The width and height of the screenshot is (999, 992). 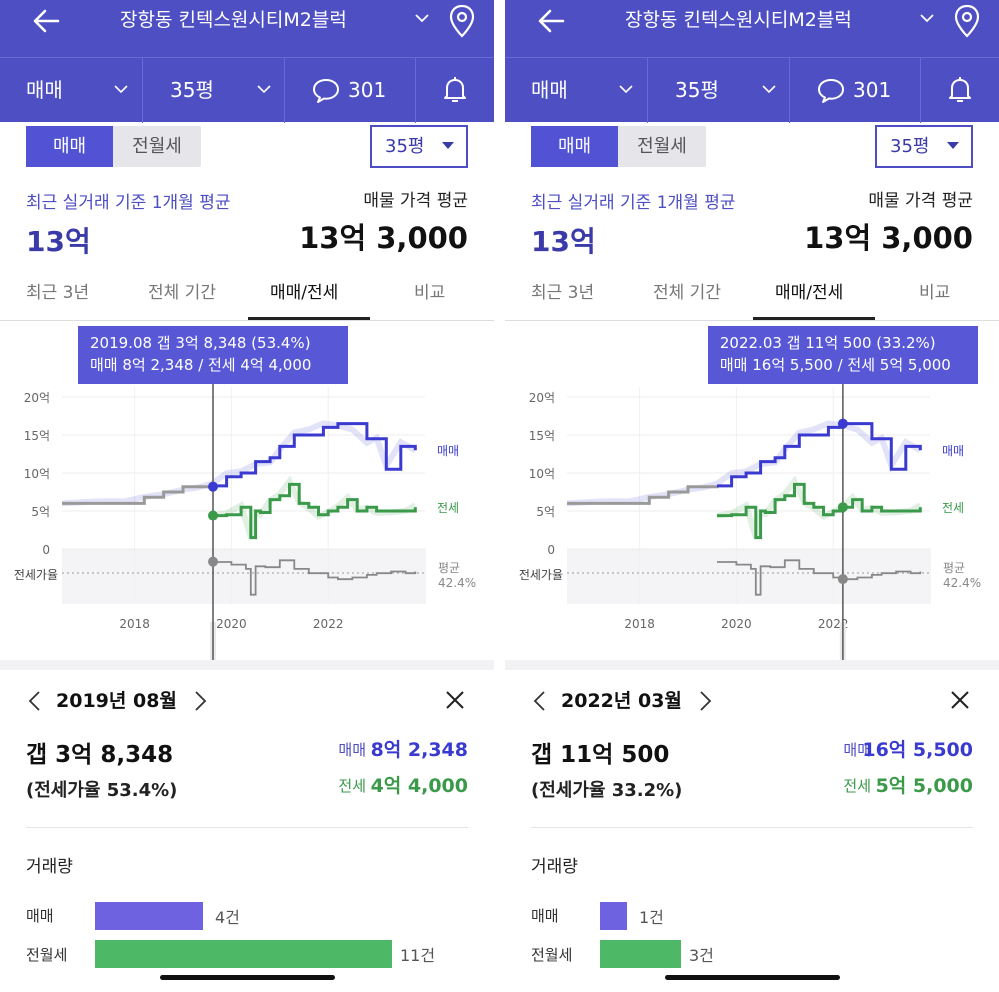 What do you see at coordinates (917, 750) in the screenshot?
I see `detail-trade-value: 16억 5,500` at bounding box center [917, 750].